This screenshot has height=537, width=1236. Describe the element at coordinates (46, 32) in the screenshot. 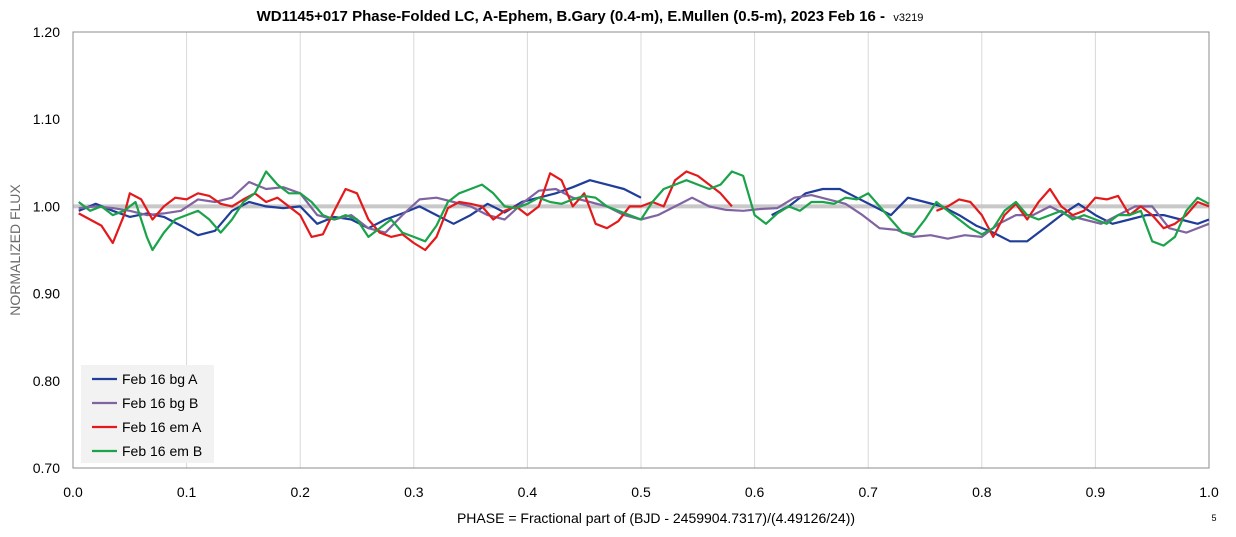

I see `y-tick-label: 1.20` at that location.